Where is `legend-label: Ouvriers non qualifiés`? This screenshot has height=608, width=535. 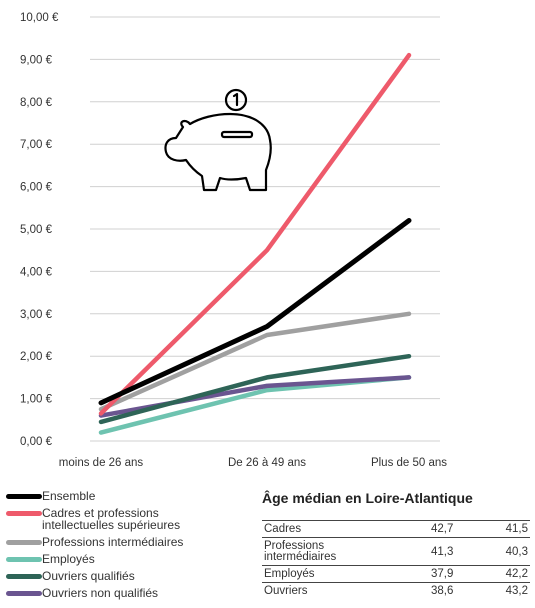 legend-label: Ouvriers non qualifiés is located at coordinates (100, 593).